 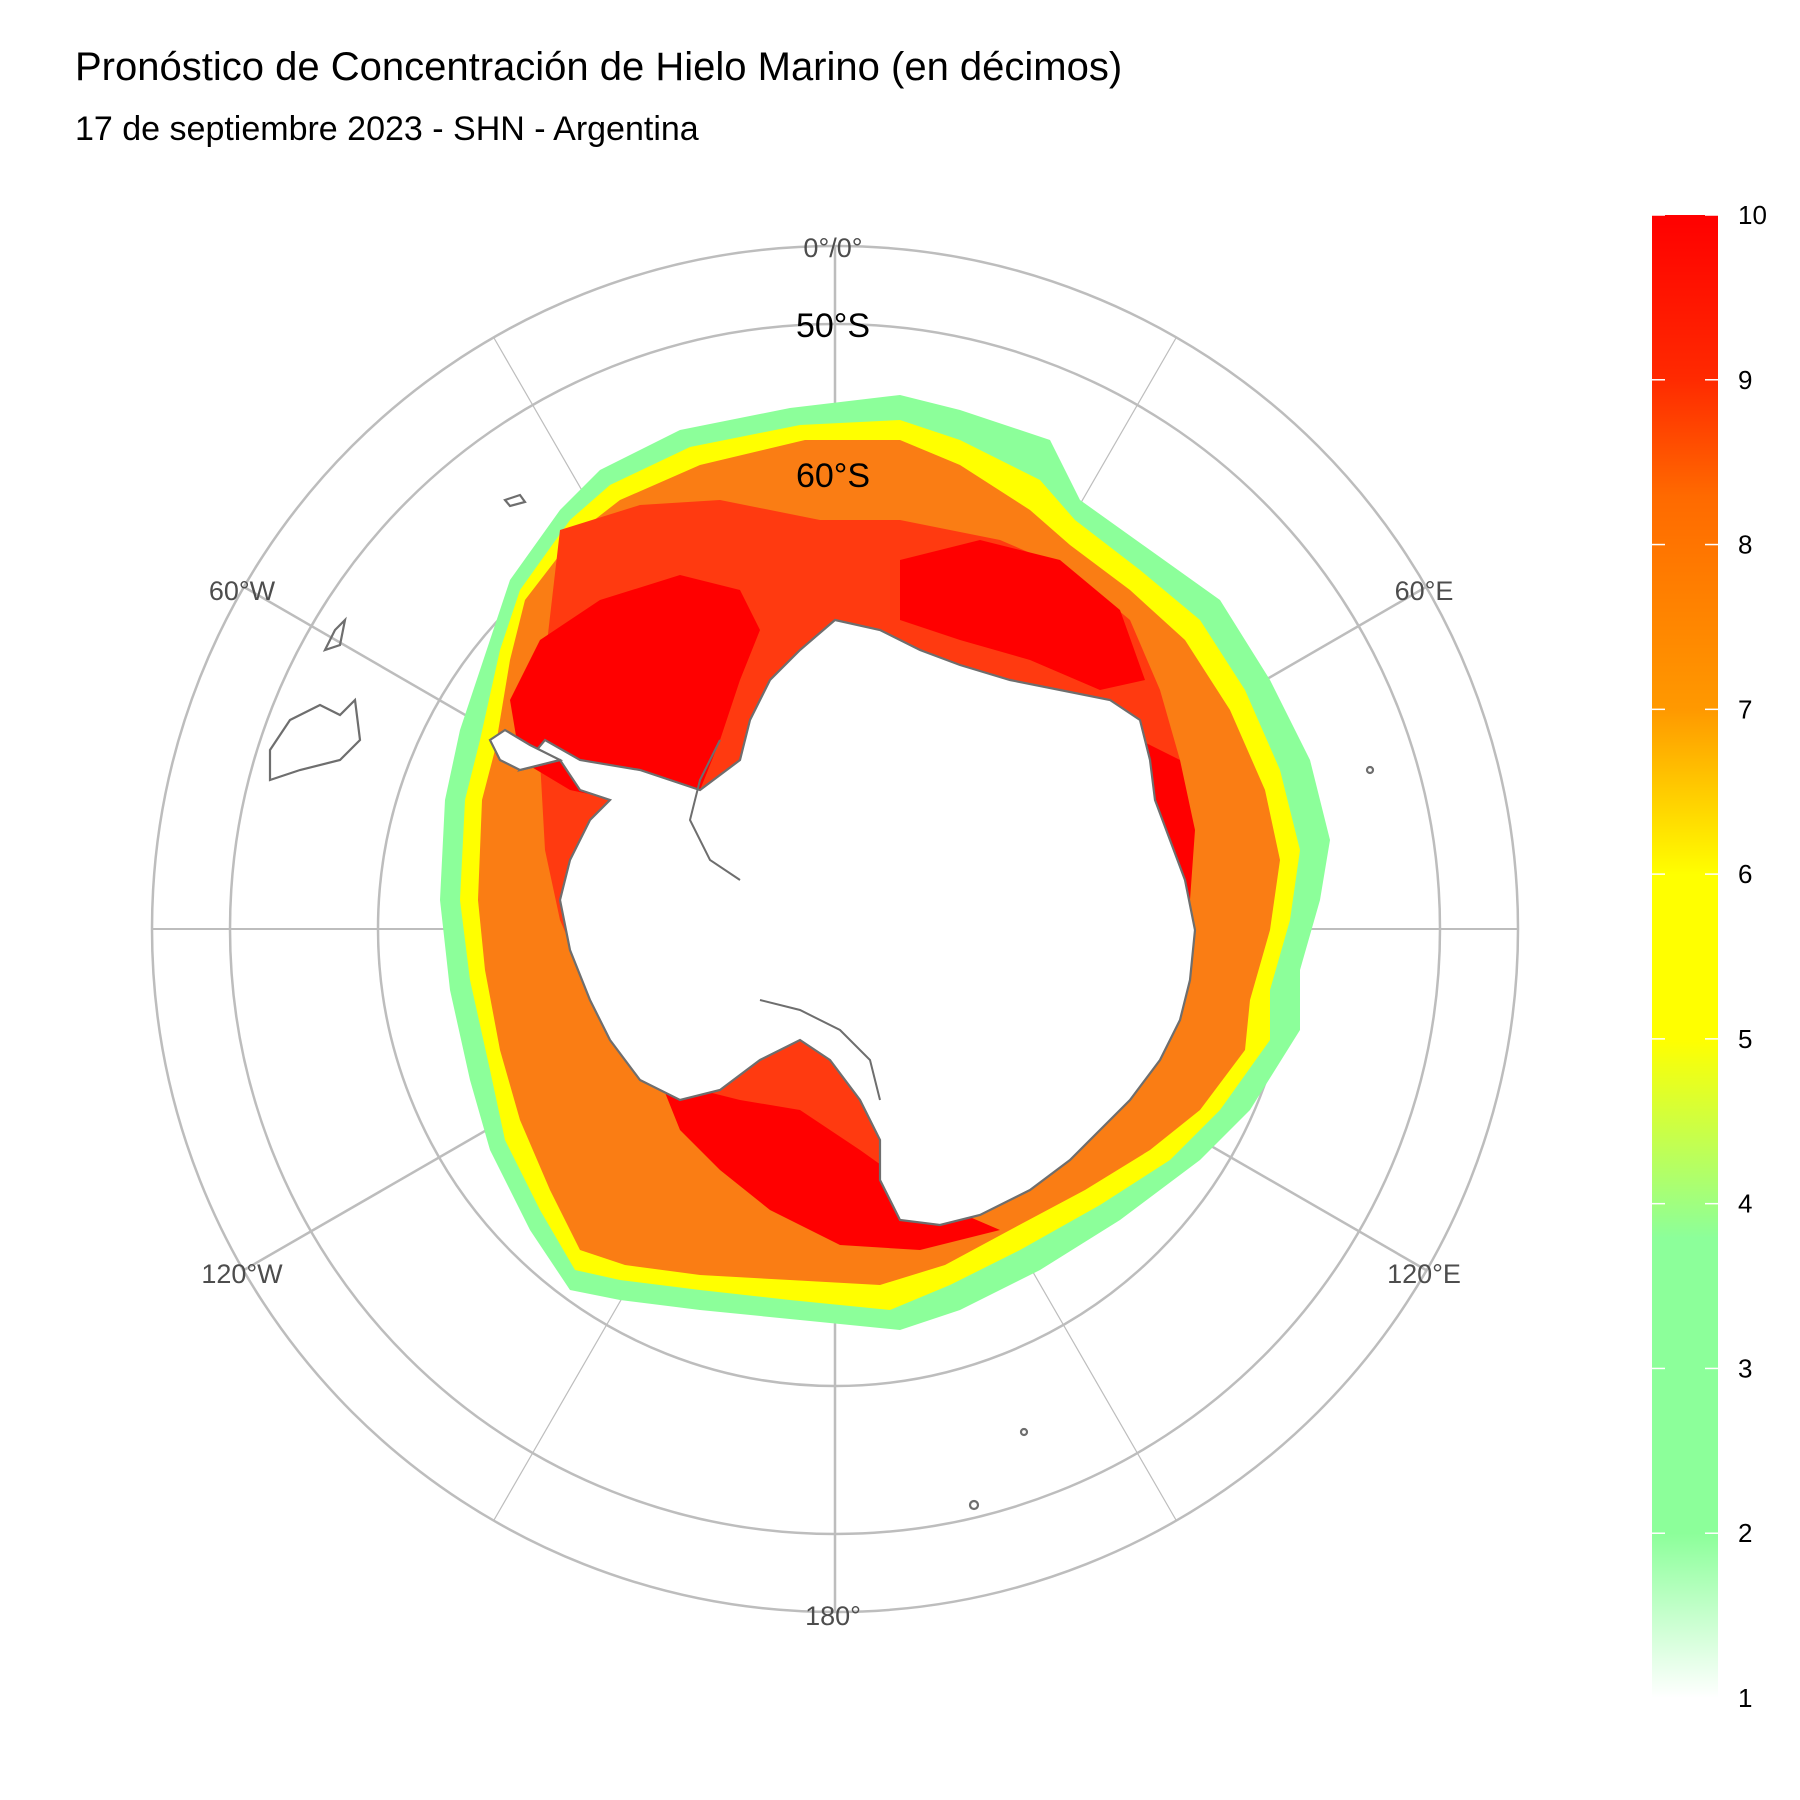 I want to click on ross-ice-shelf, so click(x=820, y=1050).